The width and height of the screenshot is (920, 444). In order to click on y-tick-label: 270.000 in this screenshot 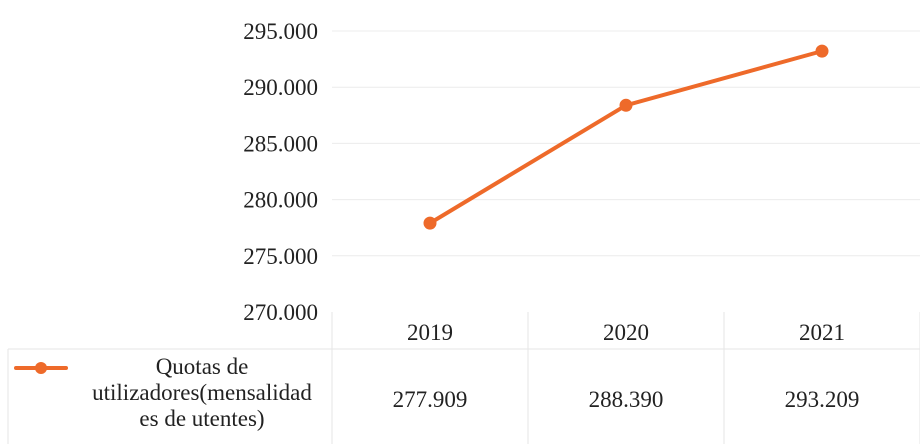, I will do `click(280, 312)`.